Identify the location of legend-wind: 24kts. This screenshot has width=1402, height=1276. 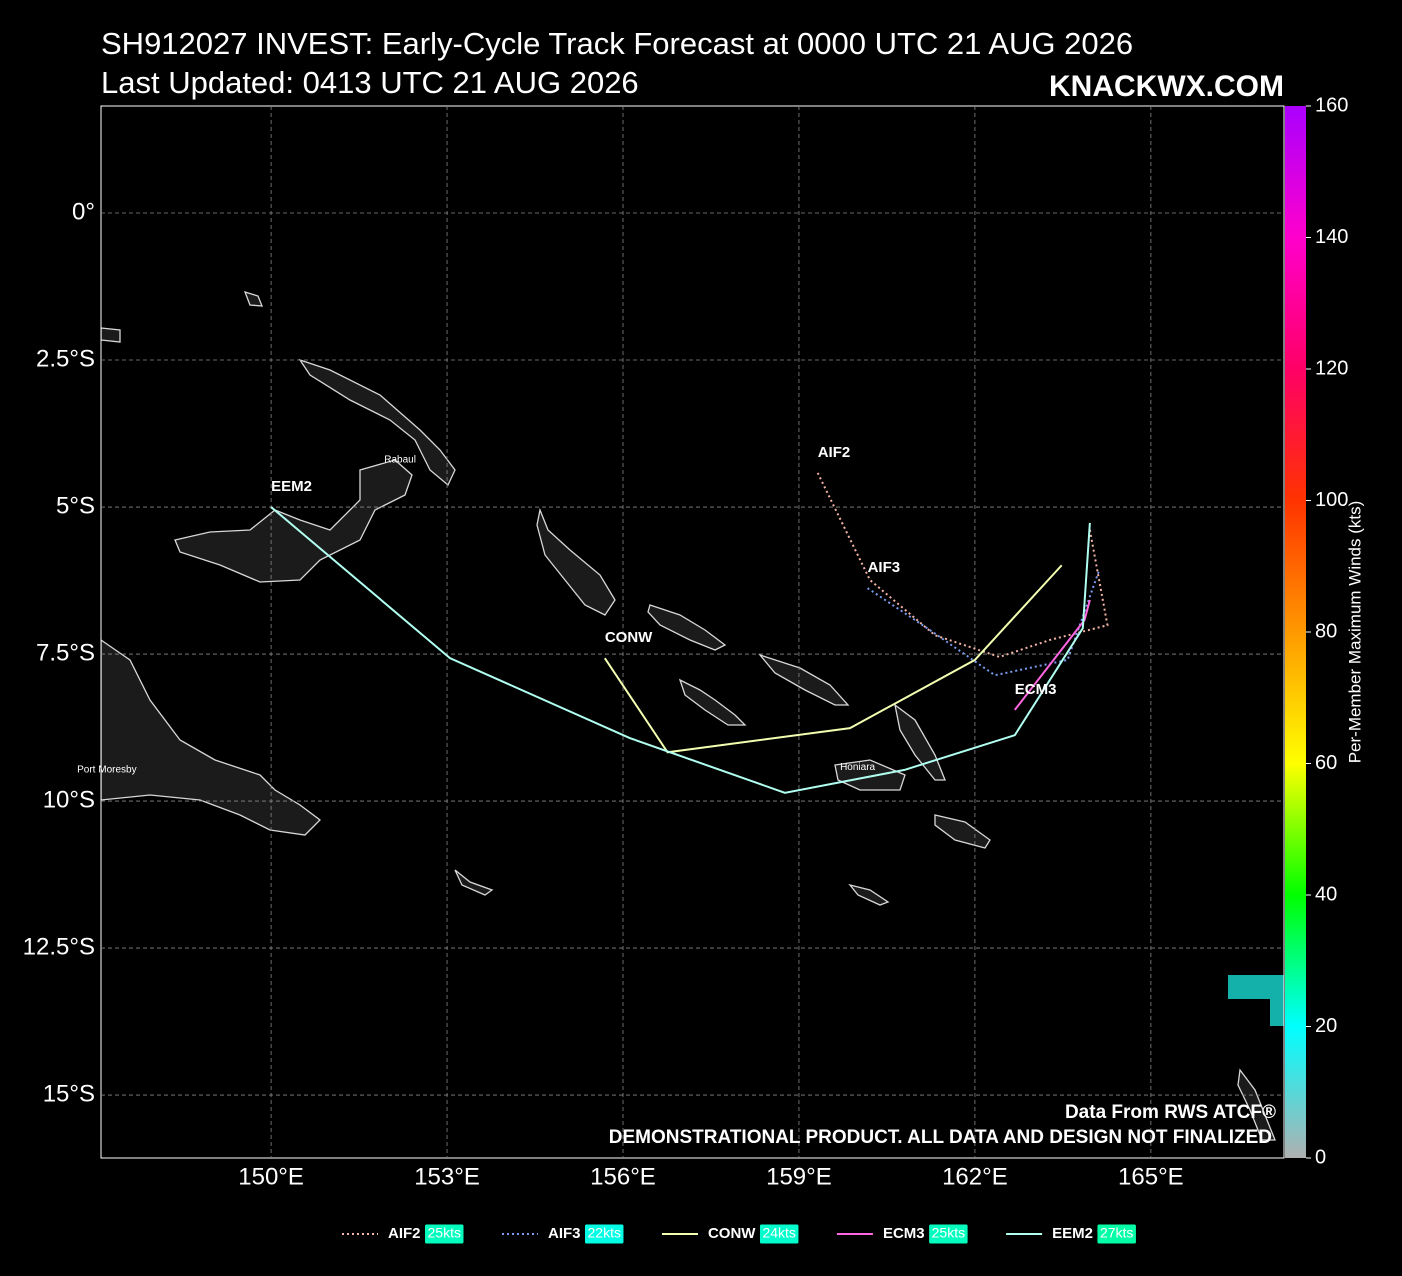
(778, 1233).